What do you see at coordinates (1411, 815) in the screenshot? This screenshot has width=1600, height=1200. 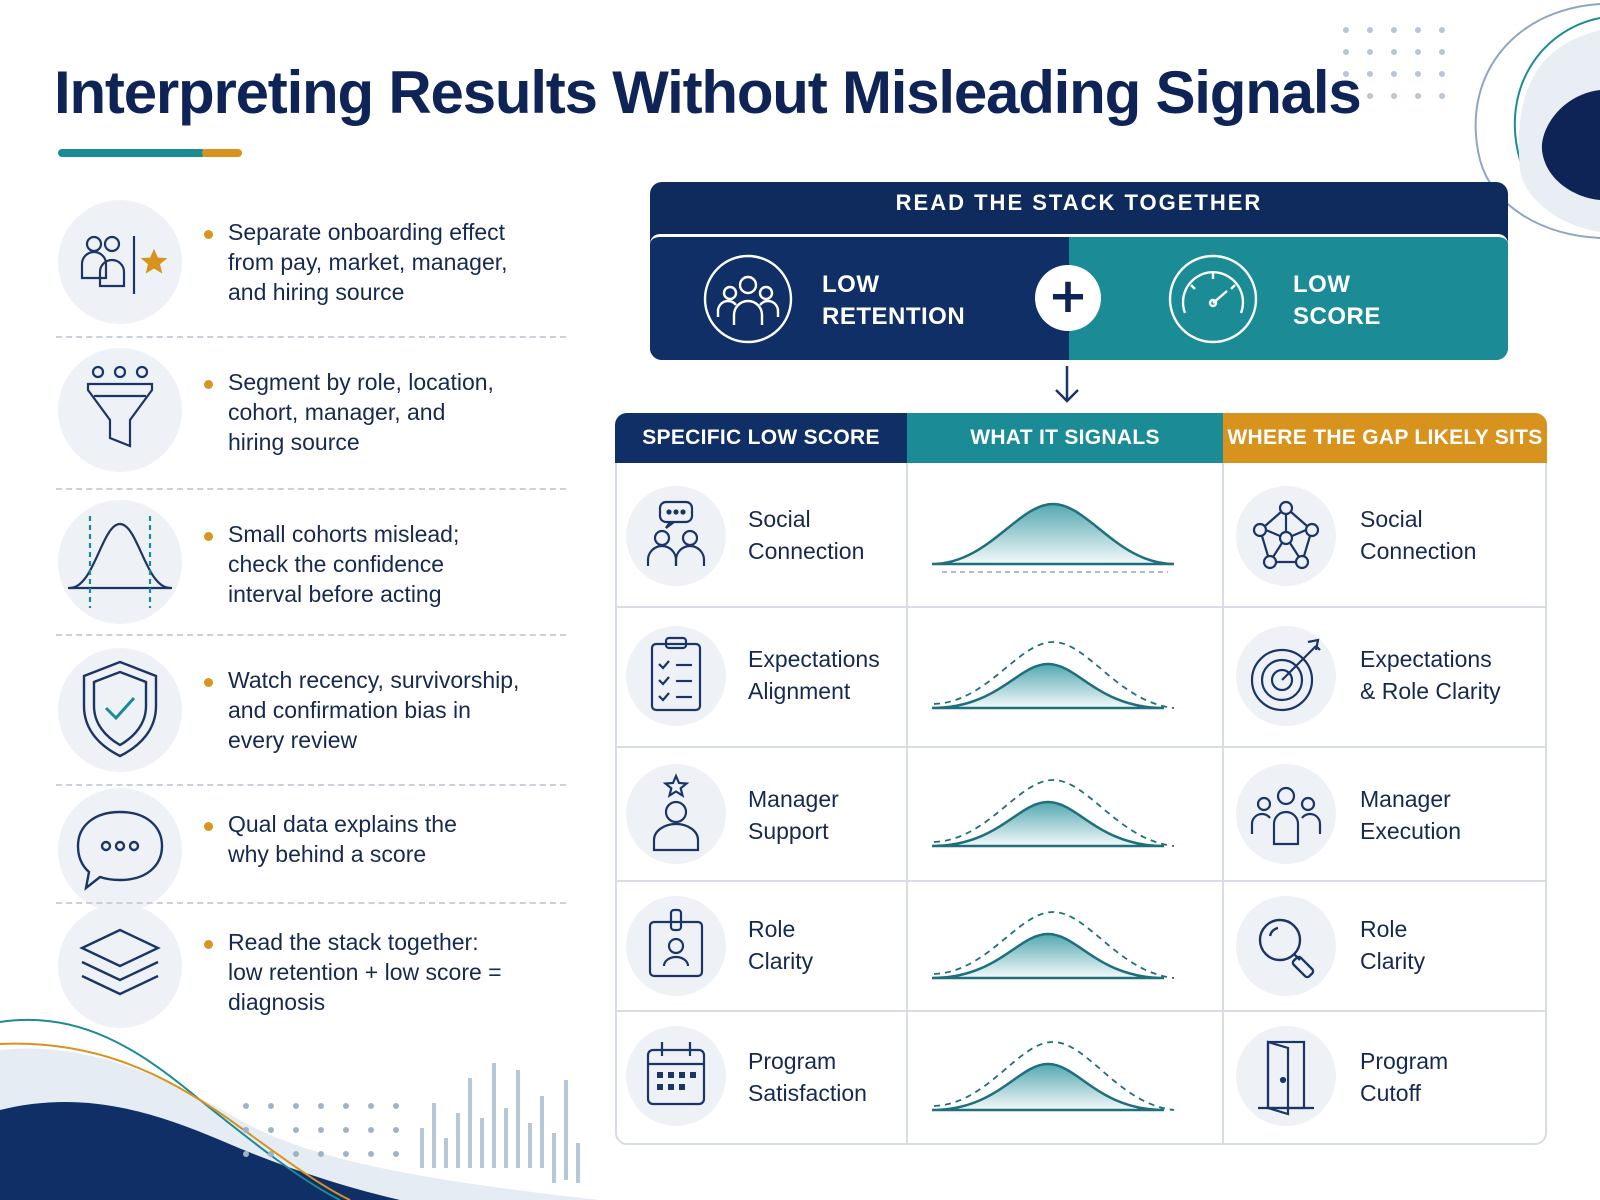 I see `gap-label: Manager Execution` at bounding box center [1411, 815].